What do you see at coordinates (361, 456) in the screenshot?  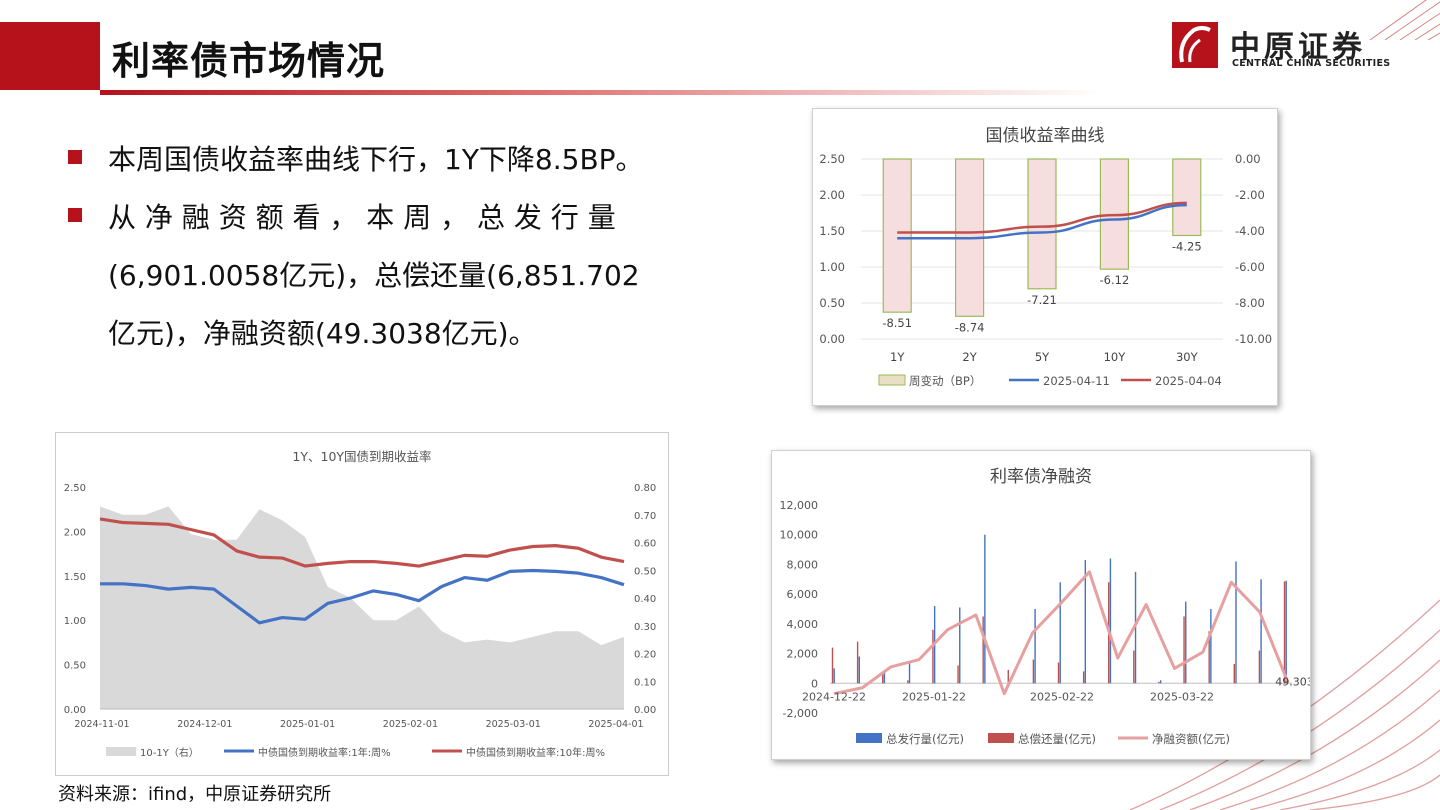 I see `chart-title: 1Y、10Y国债到期收益率` at bounding box center [361, 456].